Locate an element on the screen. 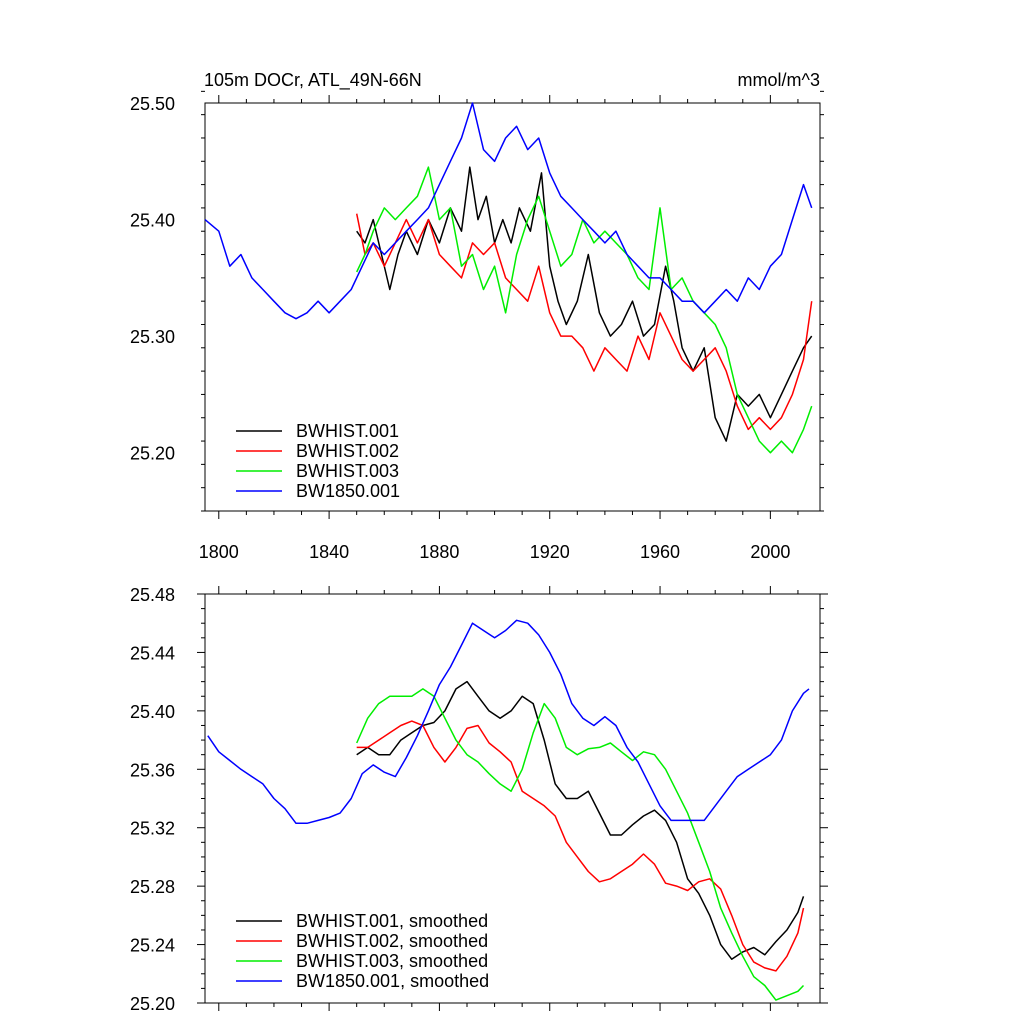  legend-label: BWHIST.001, smoothed is located at coordinates (392, 921).